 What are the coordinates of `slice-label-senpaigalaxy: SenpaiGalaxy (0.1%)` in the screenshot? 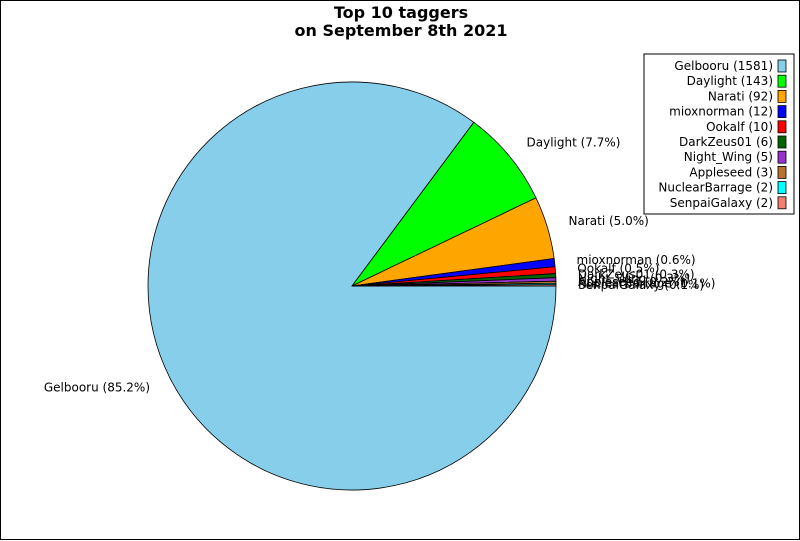 It's located at (641, 285).